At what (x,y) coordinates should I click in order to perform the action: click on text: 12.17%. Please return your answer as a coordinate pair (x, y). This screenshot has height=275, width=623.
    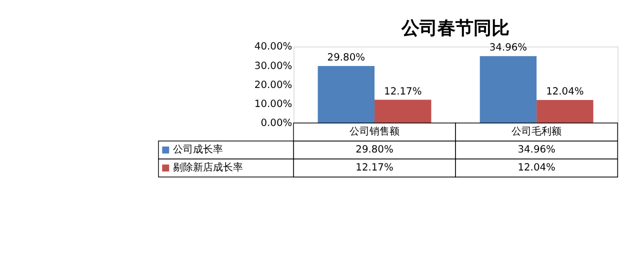
    Looking at the image, I should click on (403, 92).